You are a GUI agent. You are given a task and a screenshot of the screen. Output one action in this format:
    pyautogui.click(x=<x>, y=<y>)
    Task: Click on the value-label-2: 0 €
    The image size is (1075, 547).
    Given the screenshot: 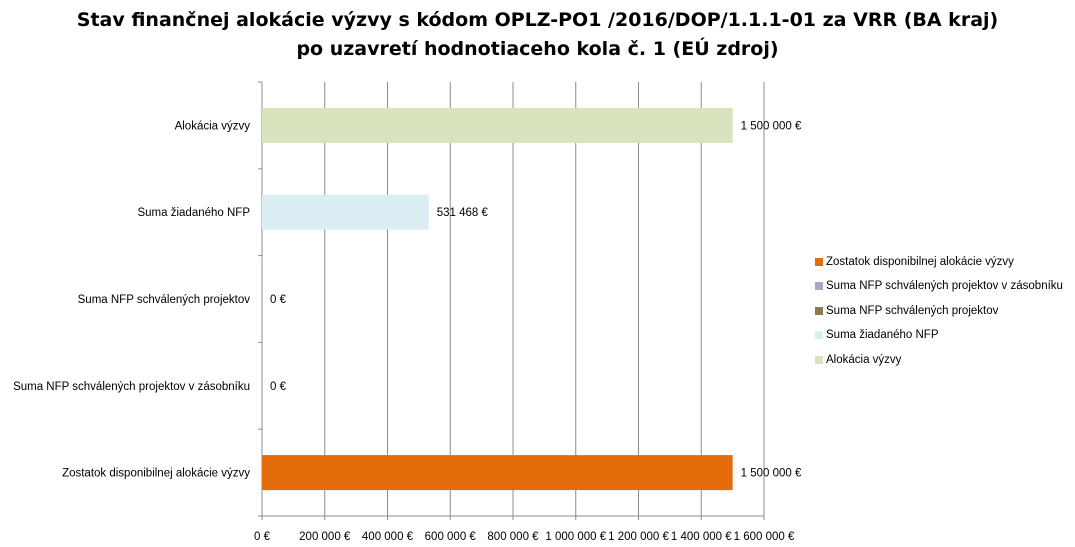 What is the action you would take?
    pyautogui.click(x=278, y=300)
    